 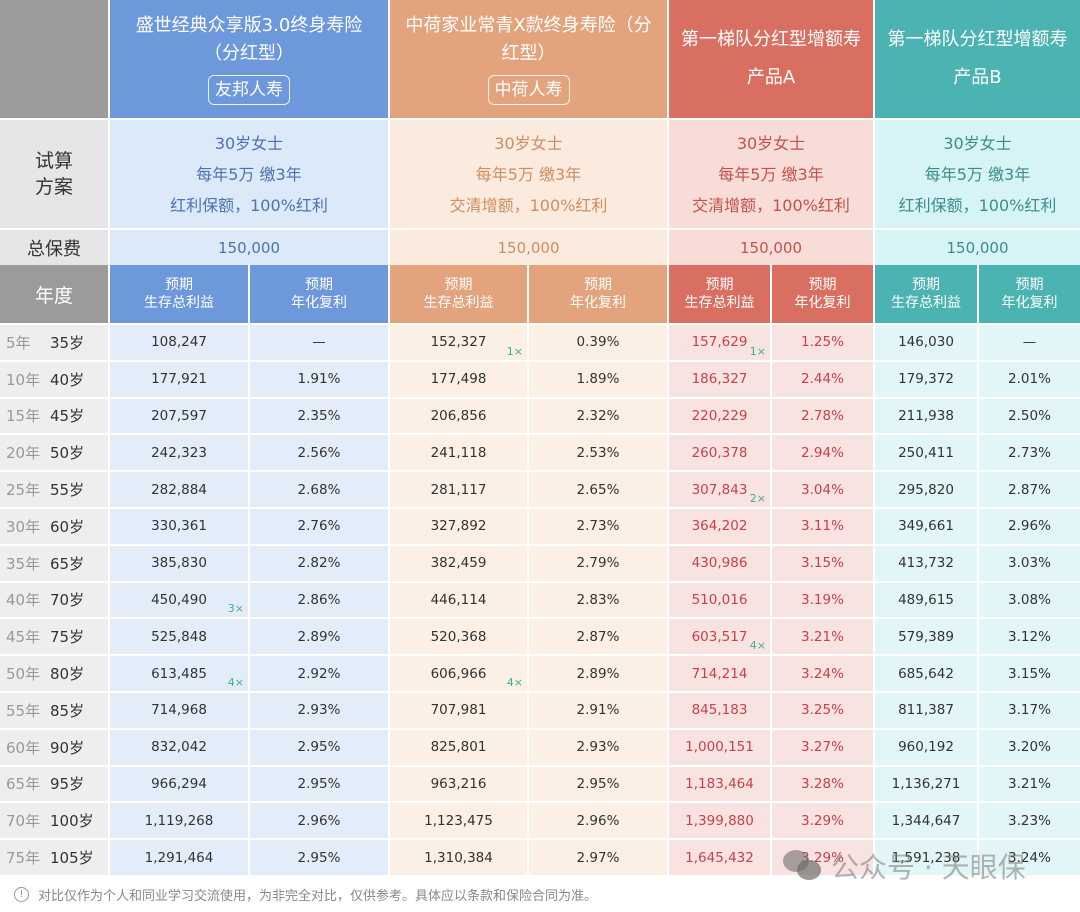 What do you see at coordinates (458, 342) in the screenshot?
I see `value-text: 152,327` at bounding box center [458, 342].